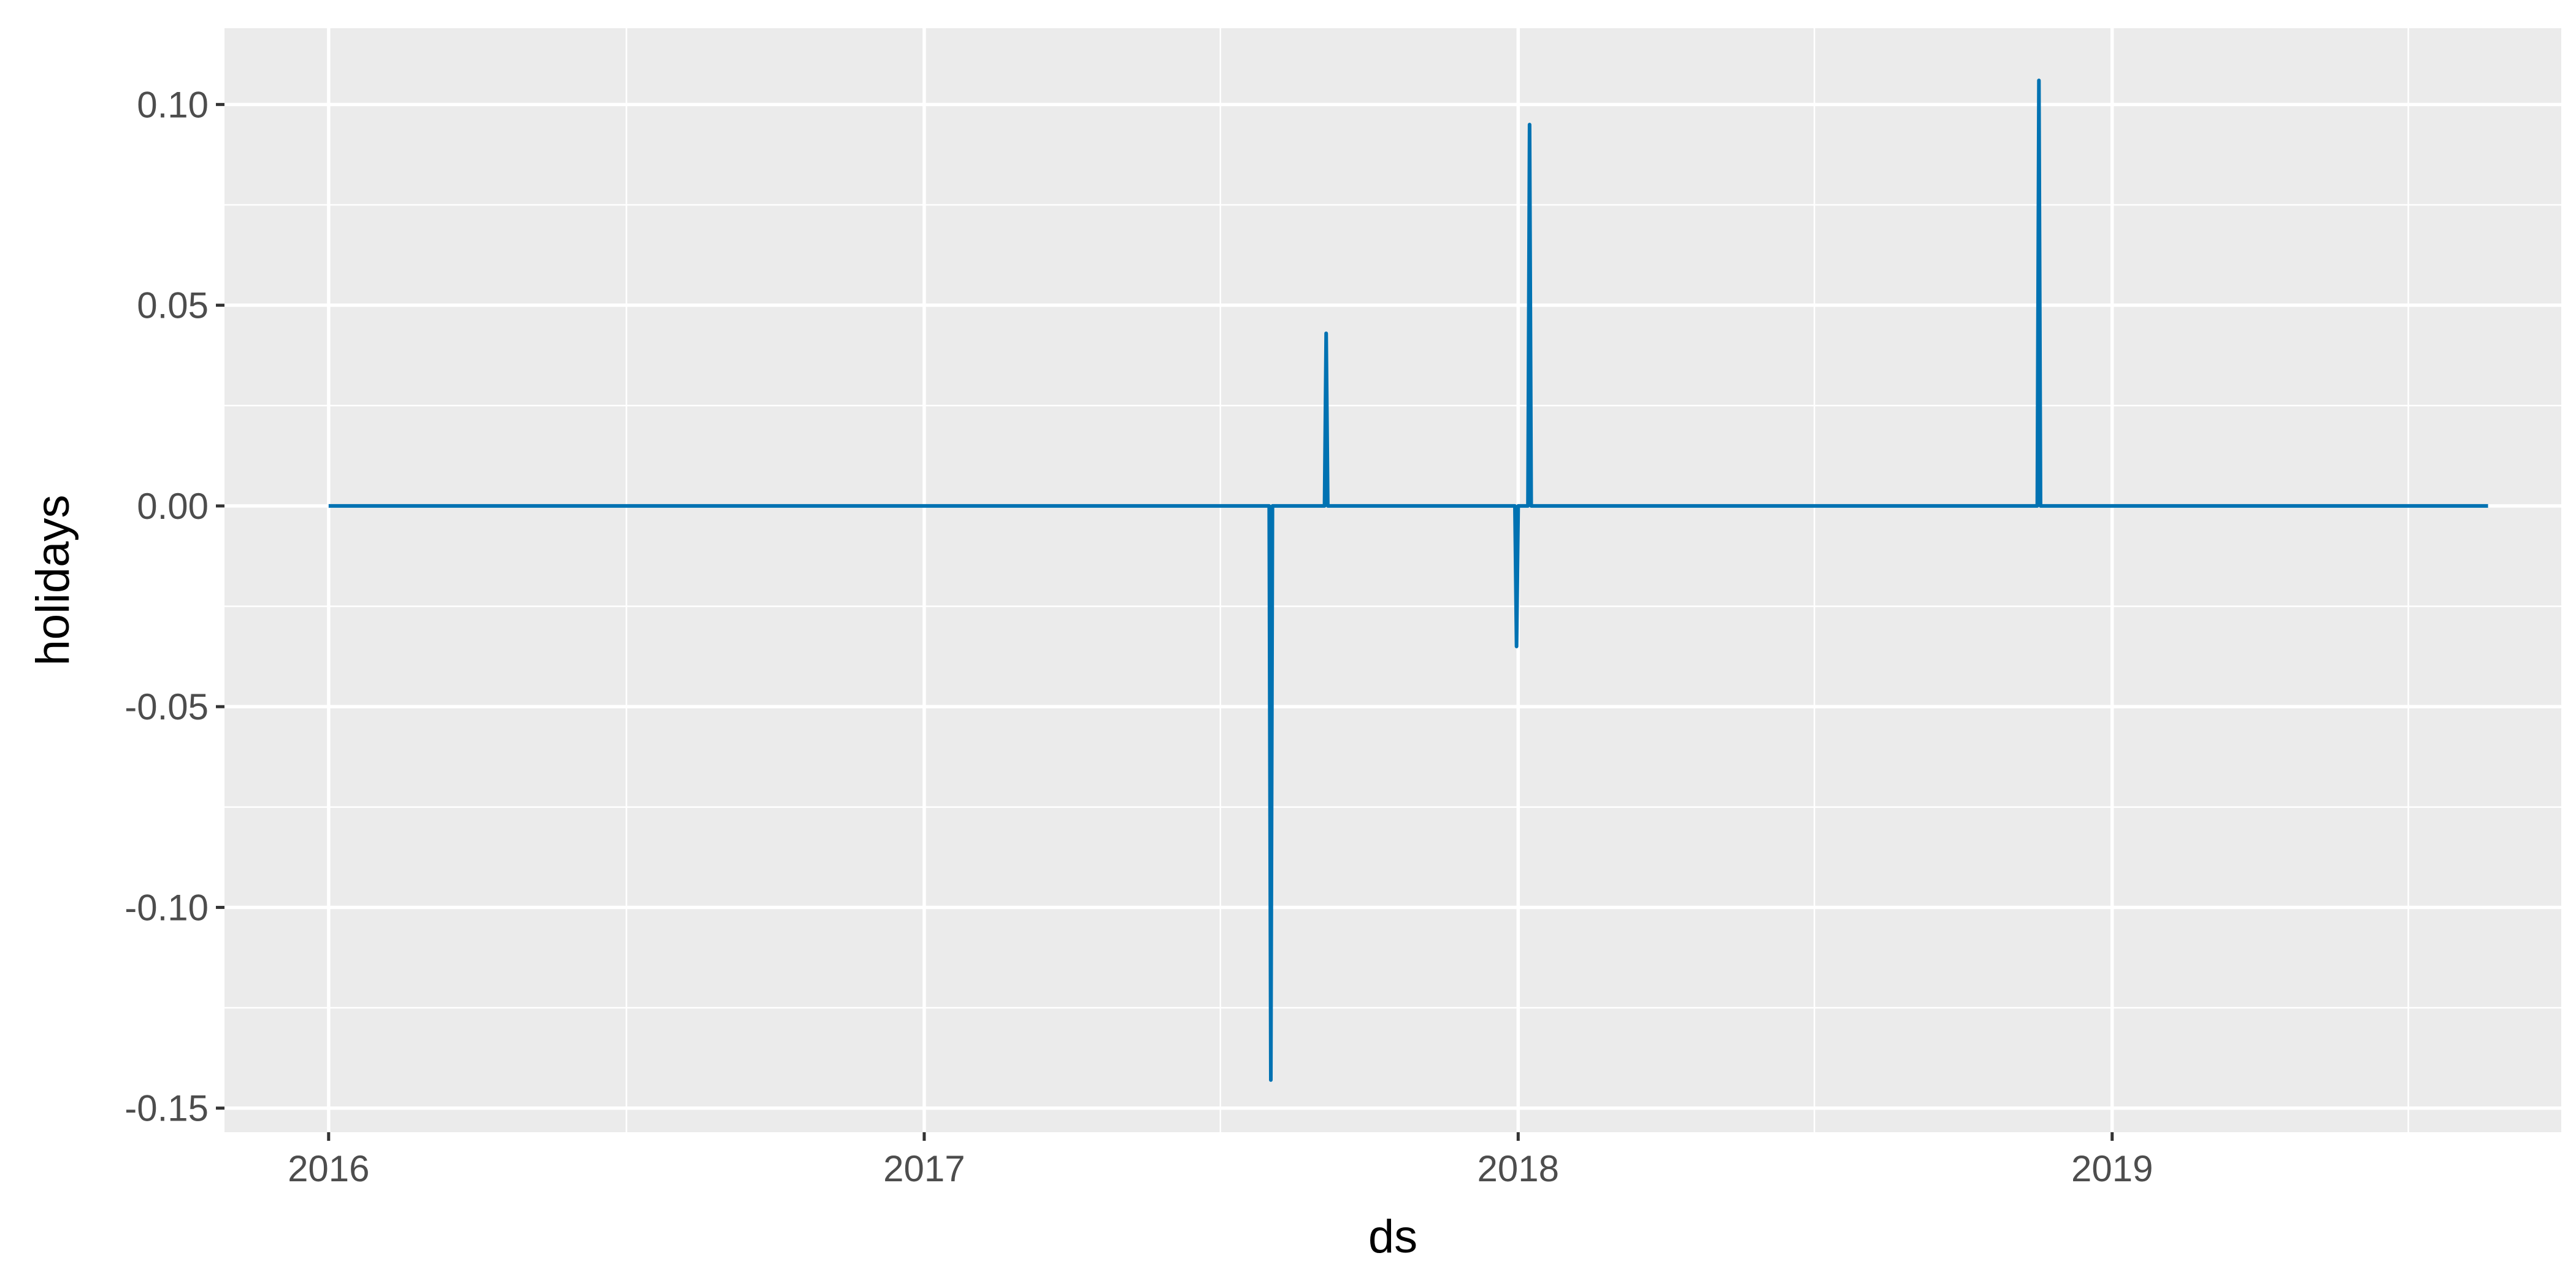 Image resolution: width=2576 pixels, height=1288 pixels. What do you see at coordinates (173, 305) in the screenshot?
I see `y-tick-label: 0.05` at bounding box center [173, 305].